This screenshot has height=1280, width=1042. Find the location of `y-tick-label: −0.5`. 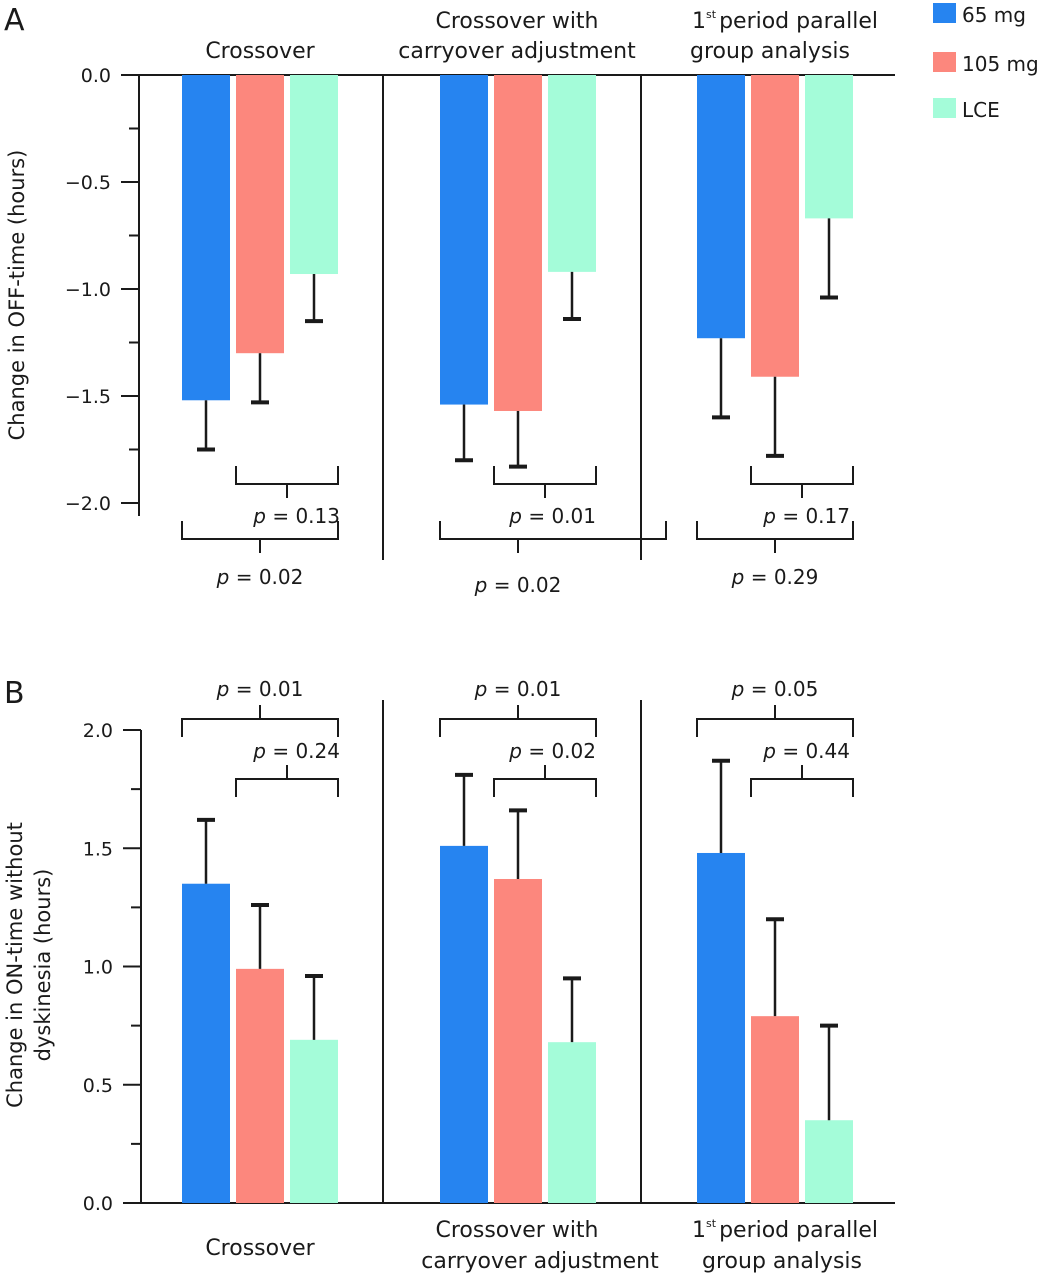

y-tick-label: −0.5 is located at coordinates (88, 183).